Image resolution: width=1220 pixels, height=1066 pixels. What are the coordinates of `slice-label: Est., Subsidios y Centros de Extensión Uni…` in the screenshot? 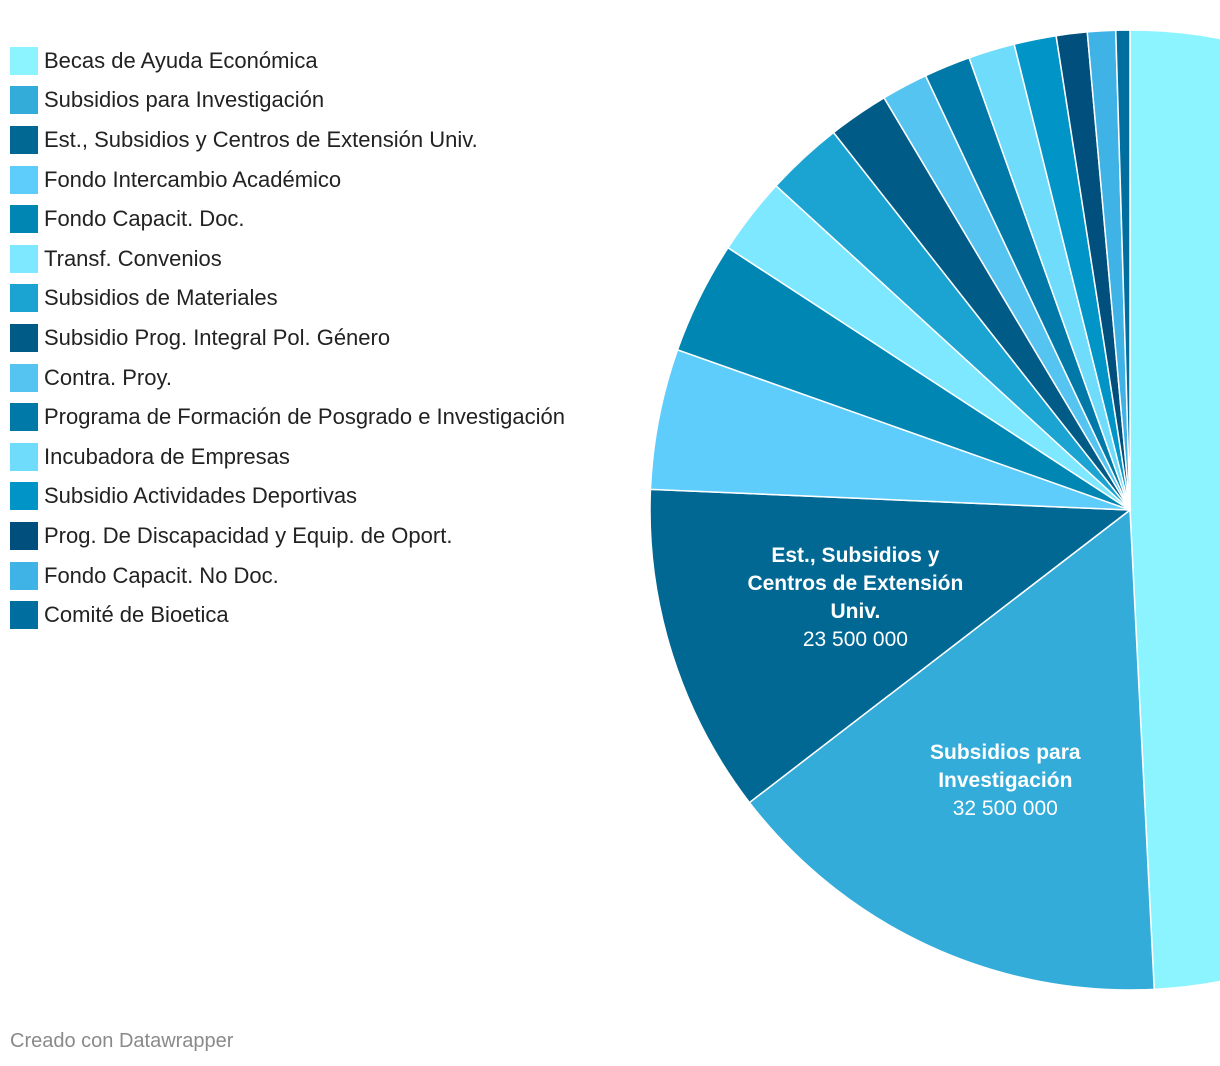 It's located at (855, 597).